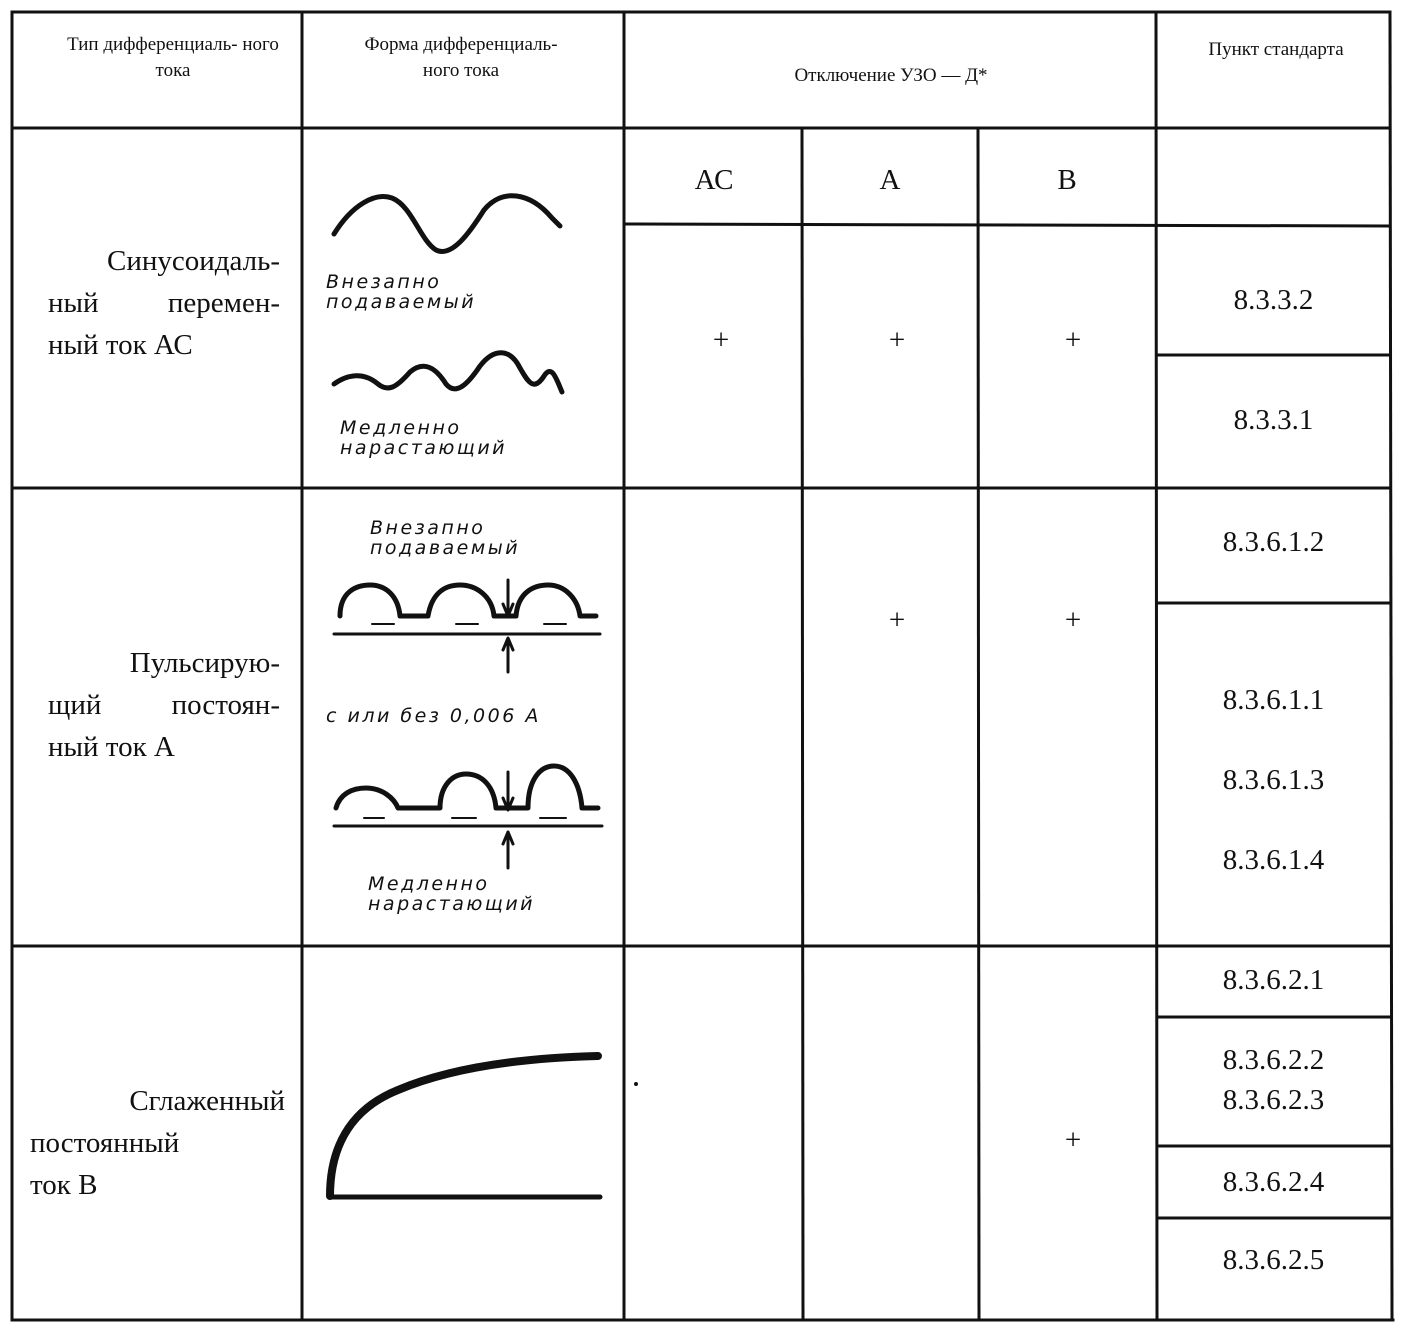 This screenshot has width=1403, height=1326. Describe the element at coordinates (1273, 300) in the screenshot. I see `row1-clause-1: 8.3.3.2` at that location.